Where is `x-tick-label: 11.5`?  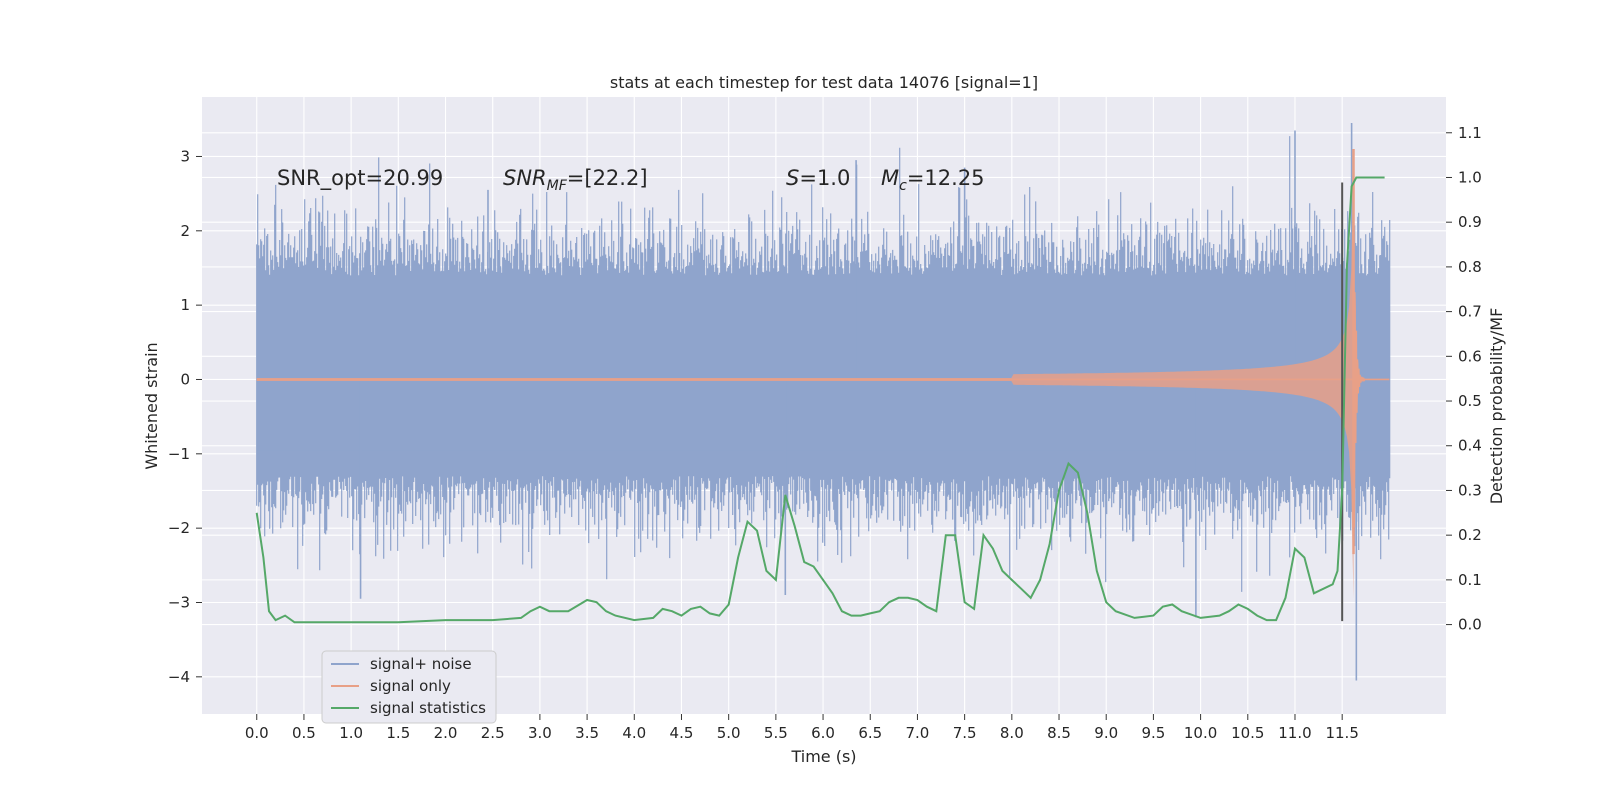 x-tick-label: 11.5 is located at coordinates (1341, 733).